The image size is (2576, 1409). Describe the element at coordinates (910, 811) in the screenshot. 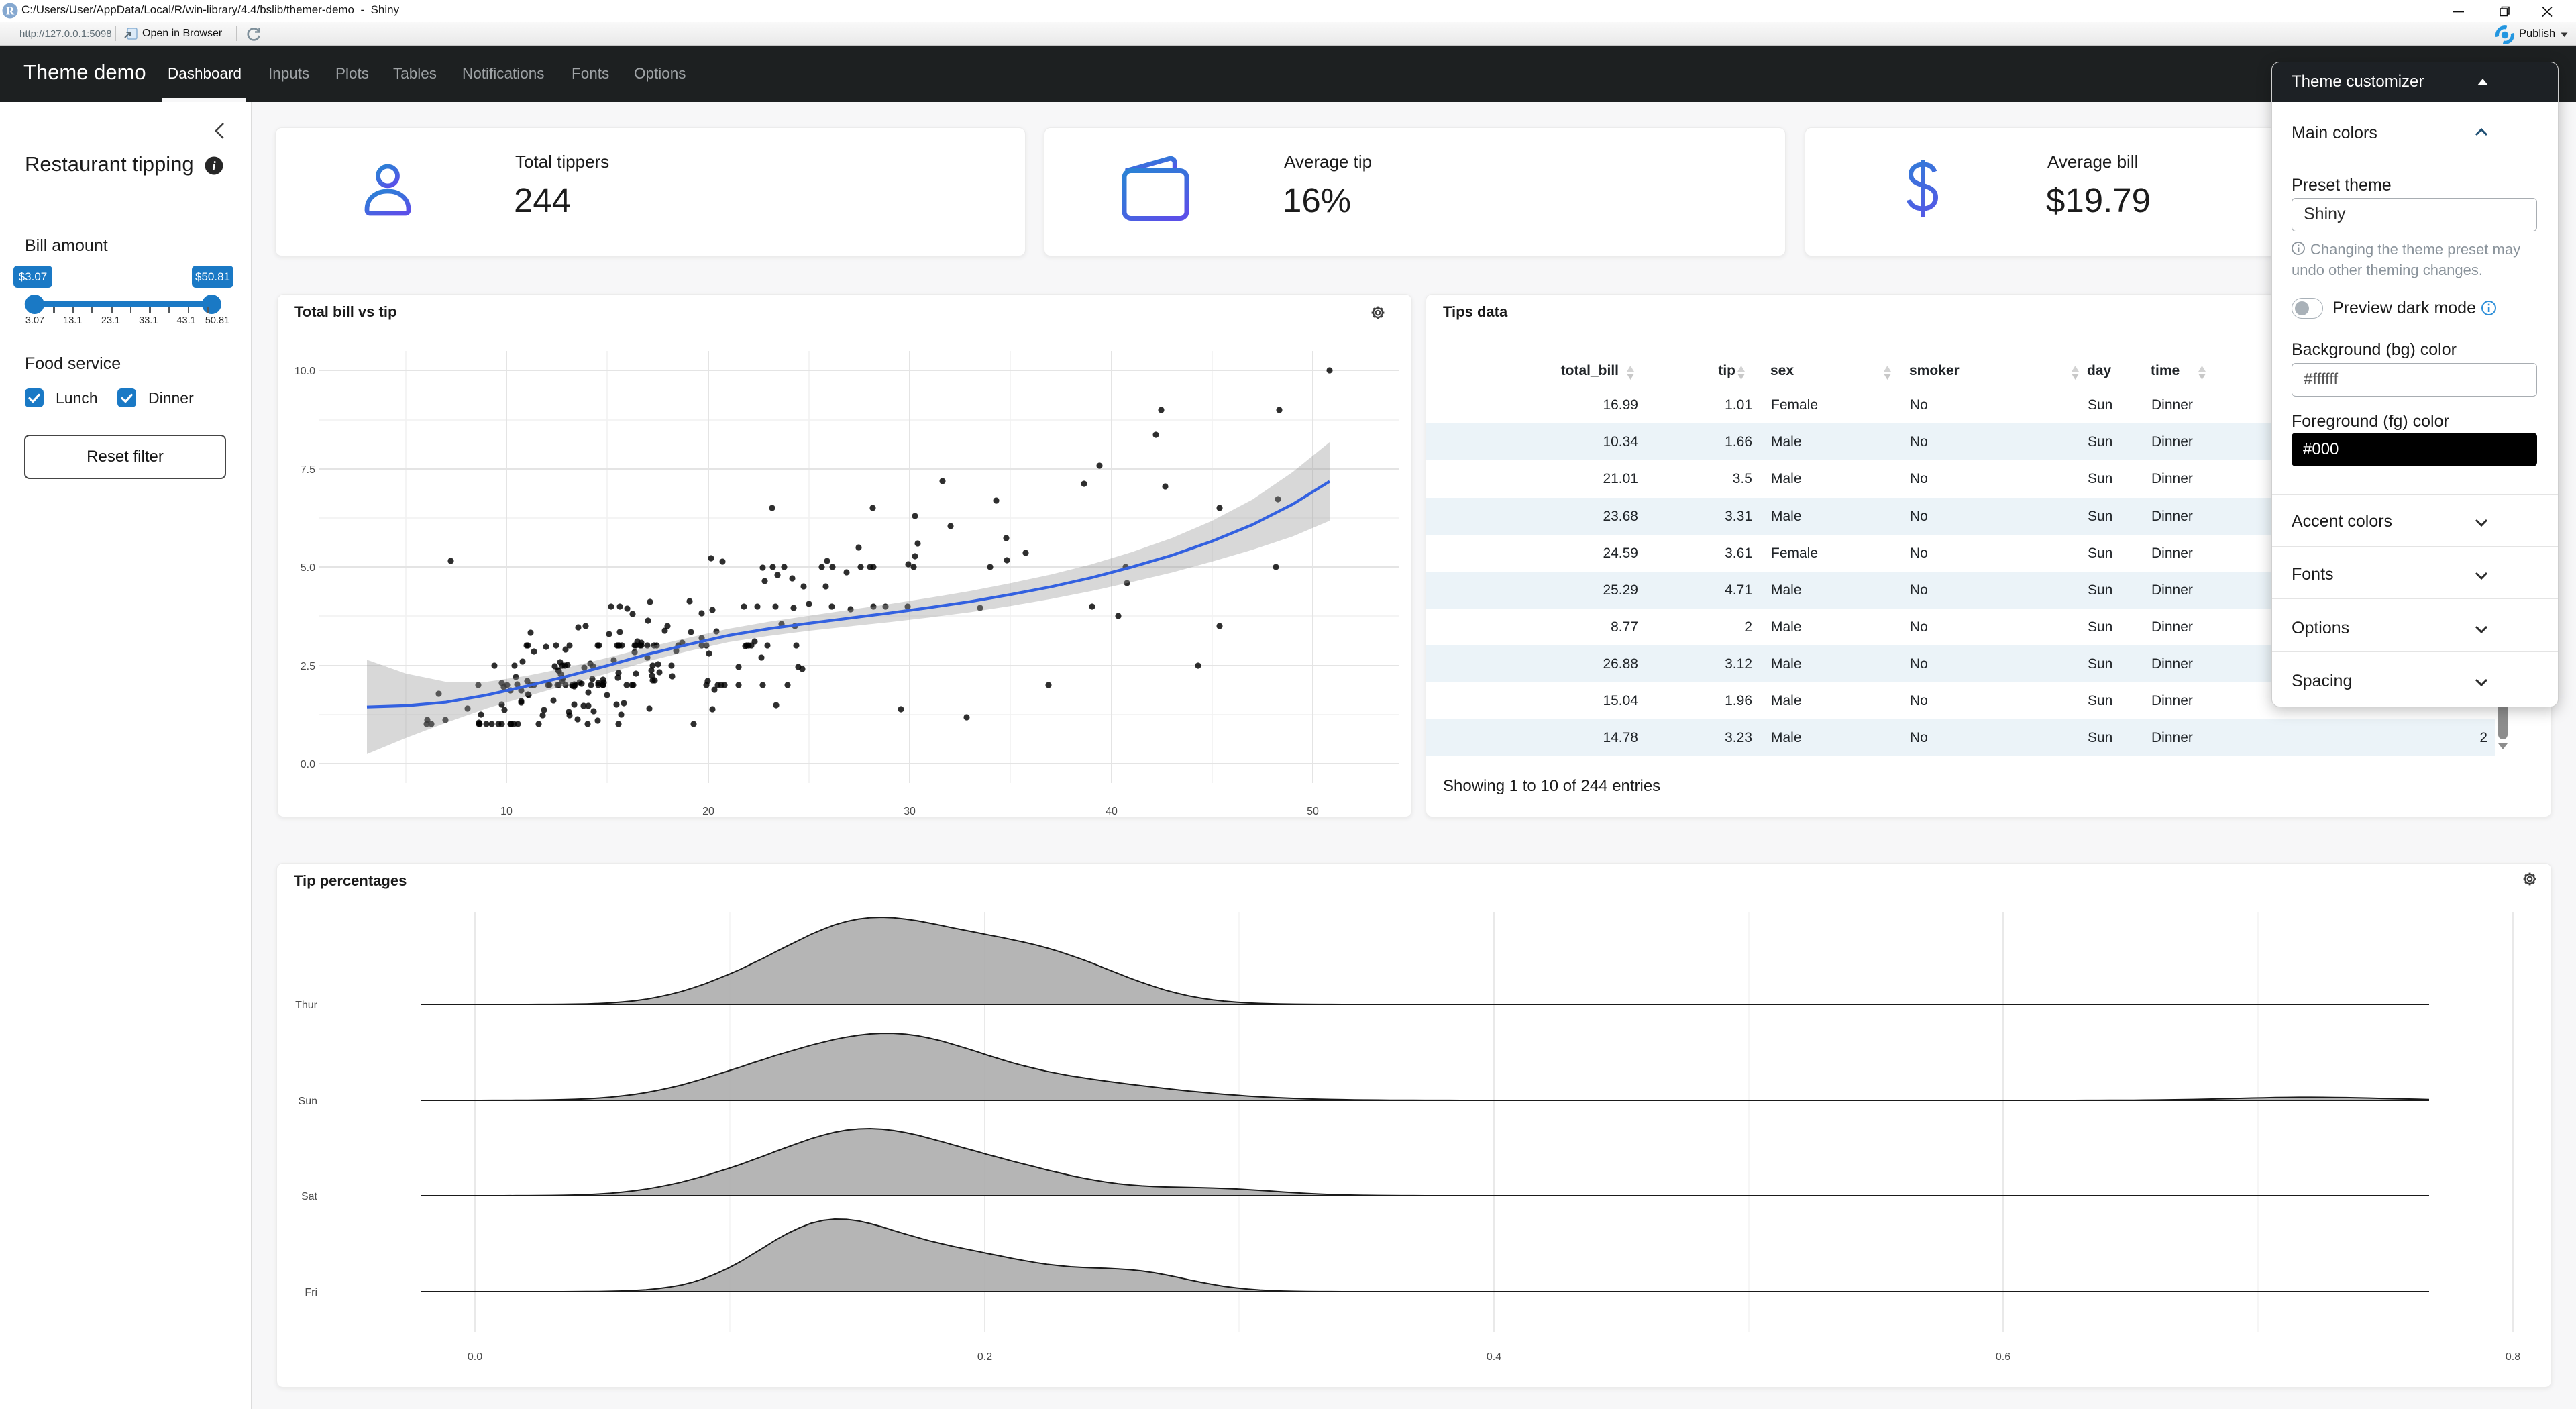

I see `svg-text: 30` at that location.